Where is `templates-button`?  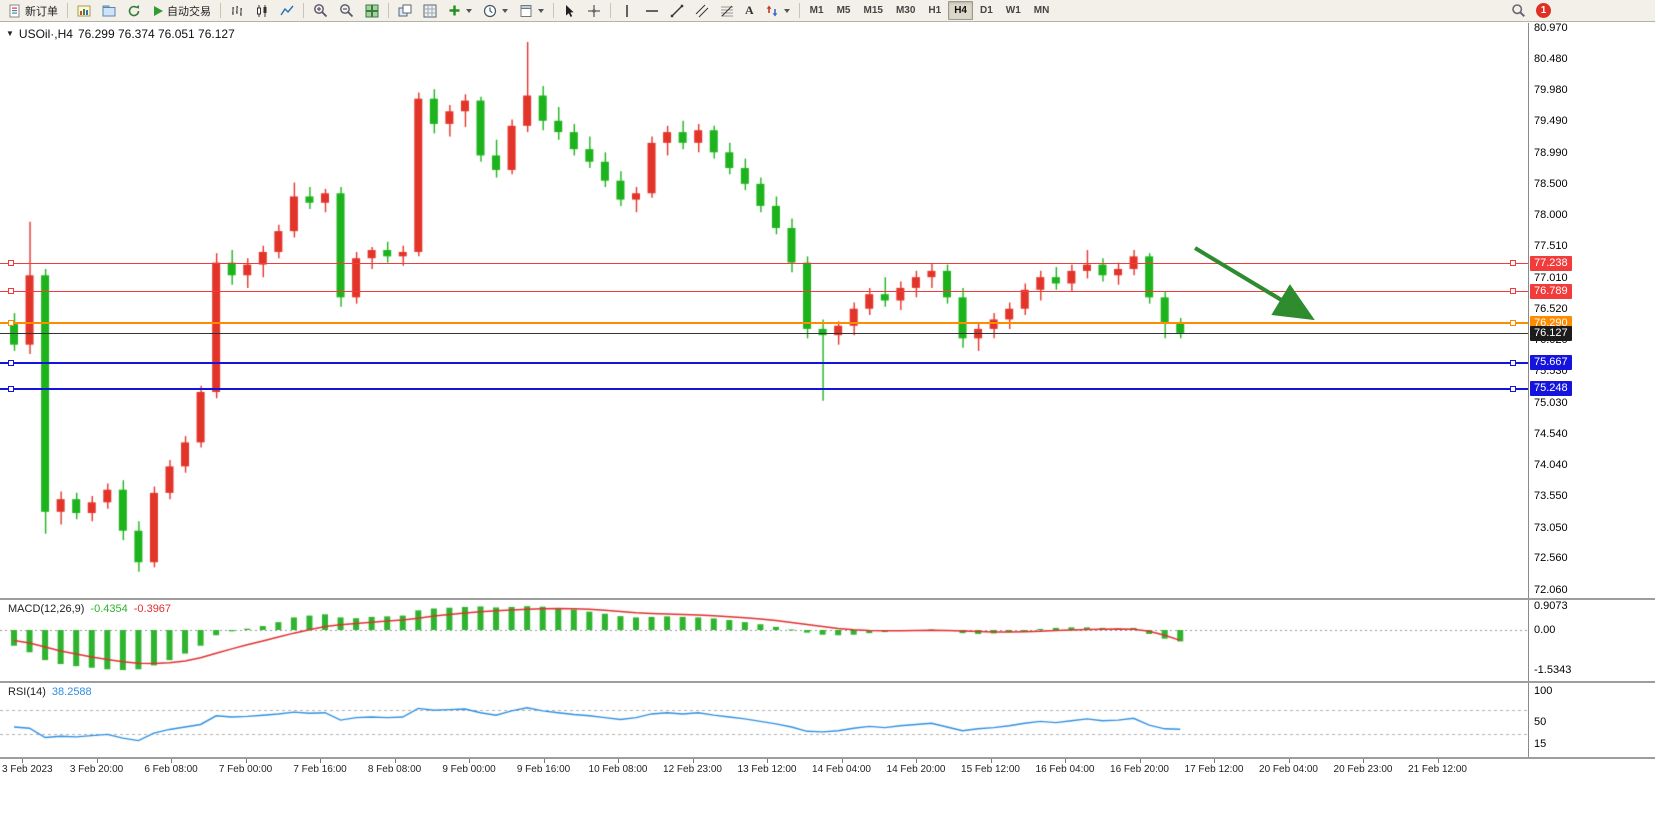
templates-button is located at coordinates (531, 11).